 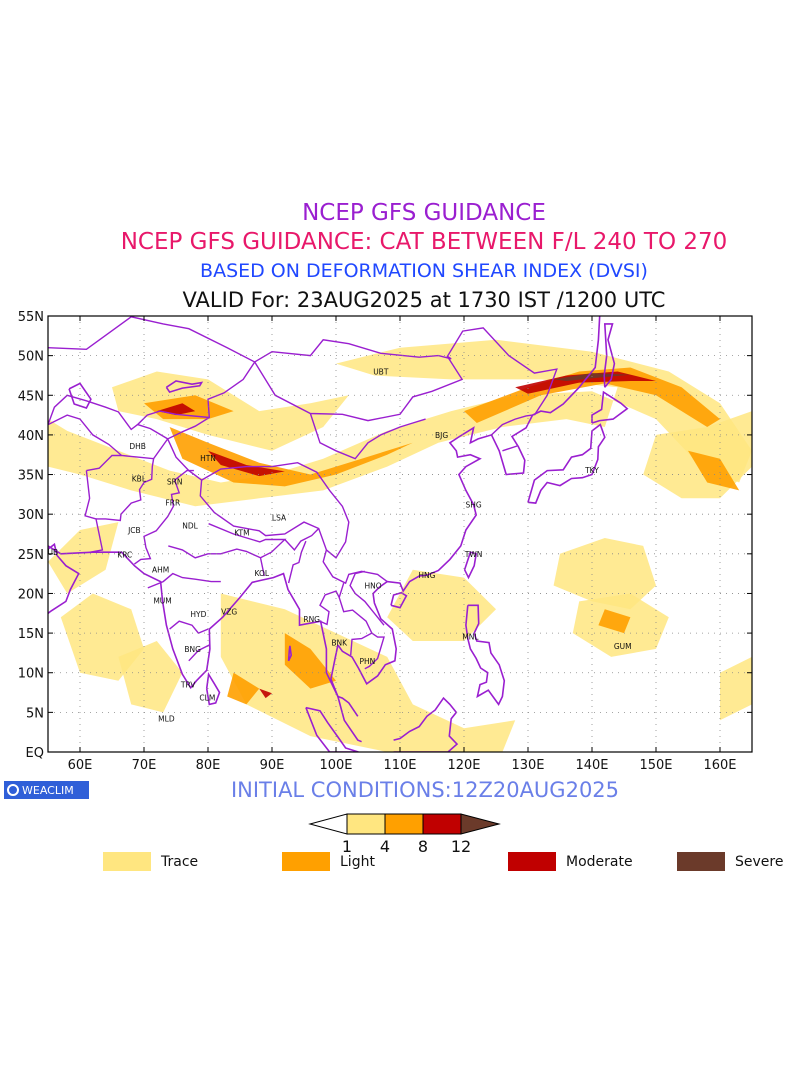 I want to click on lon-label: 110E, so click(x=399, y=765).